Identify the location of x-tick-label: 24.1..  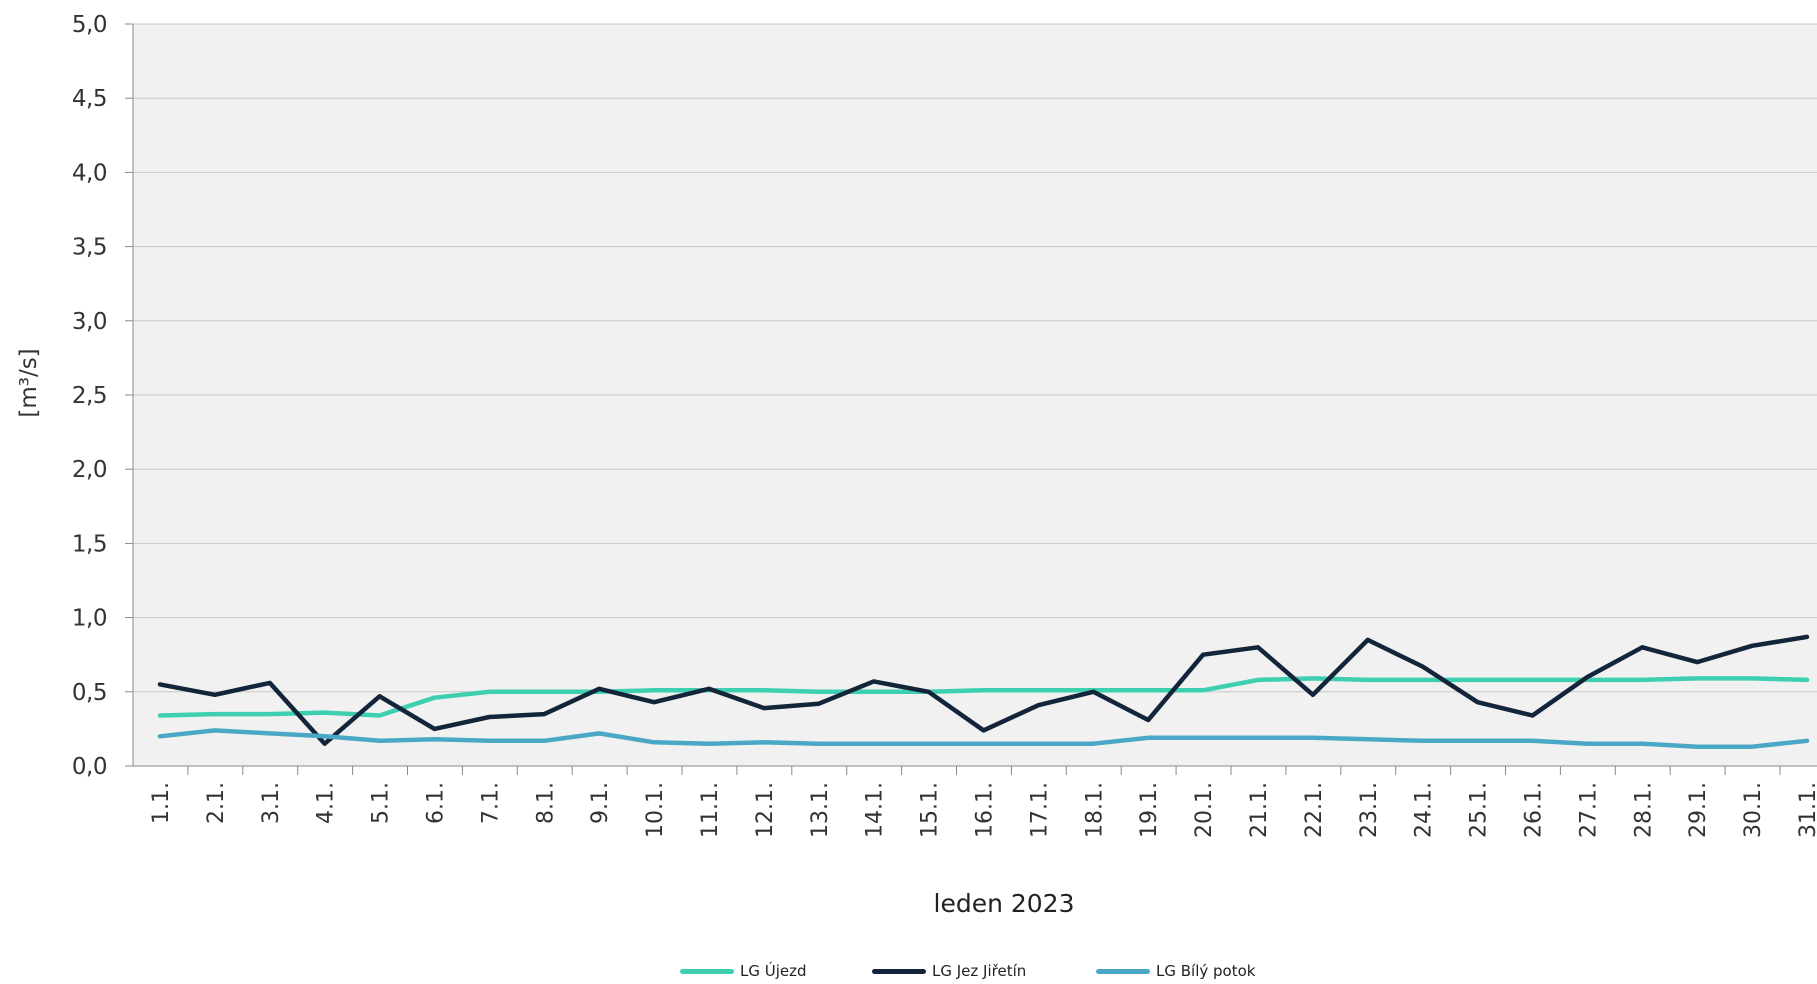
(1424, 810).